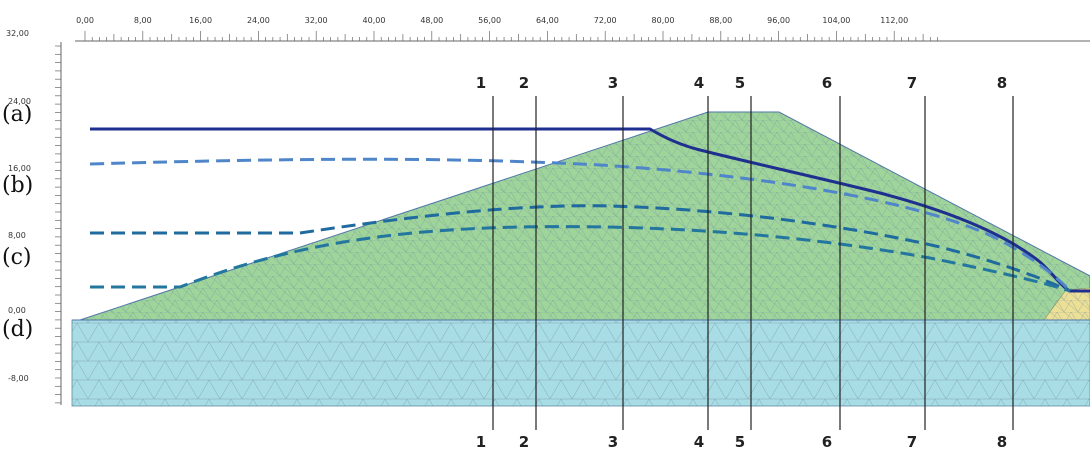 This screenshot has width=1090, height=454. Describe the element at coordinates (827, 442) in the screenshot. I see `section-label-bottom-6: 6` at that location.